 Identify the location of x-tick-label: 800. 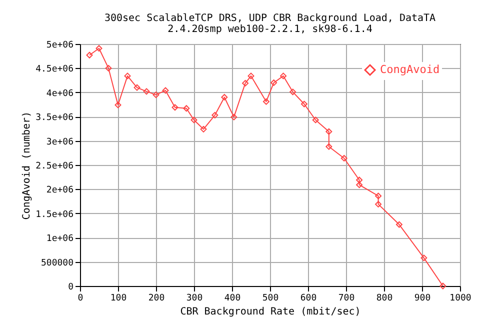
(384, 299).